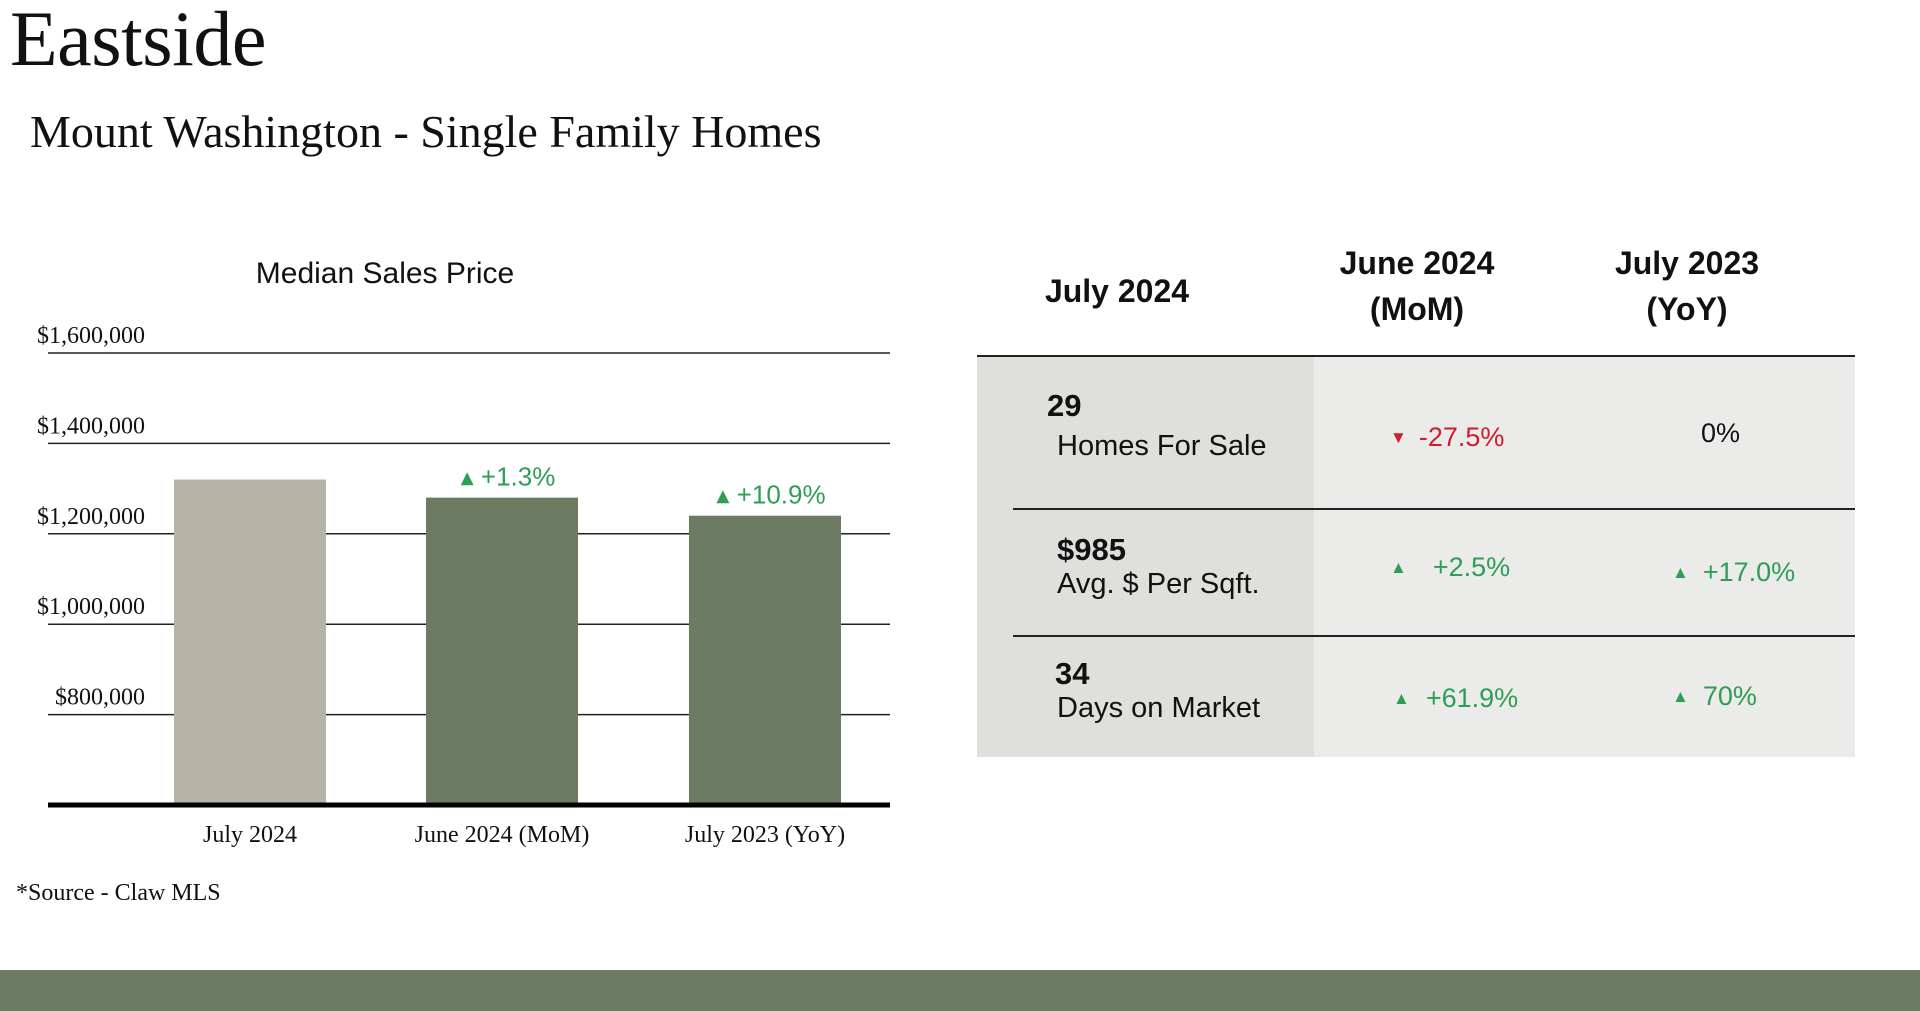 This screenshot has height=1011, width=1920. What do you see at coordinates (508, 477) in the screenshot?
I see `bar-data-label: ▴ +1.3%` at bounding box center [508, 477].